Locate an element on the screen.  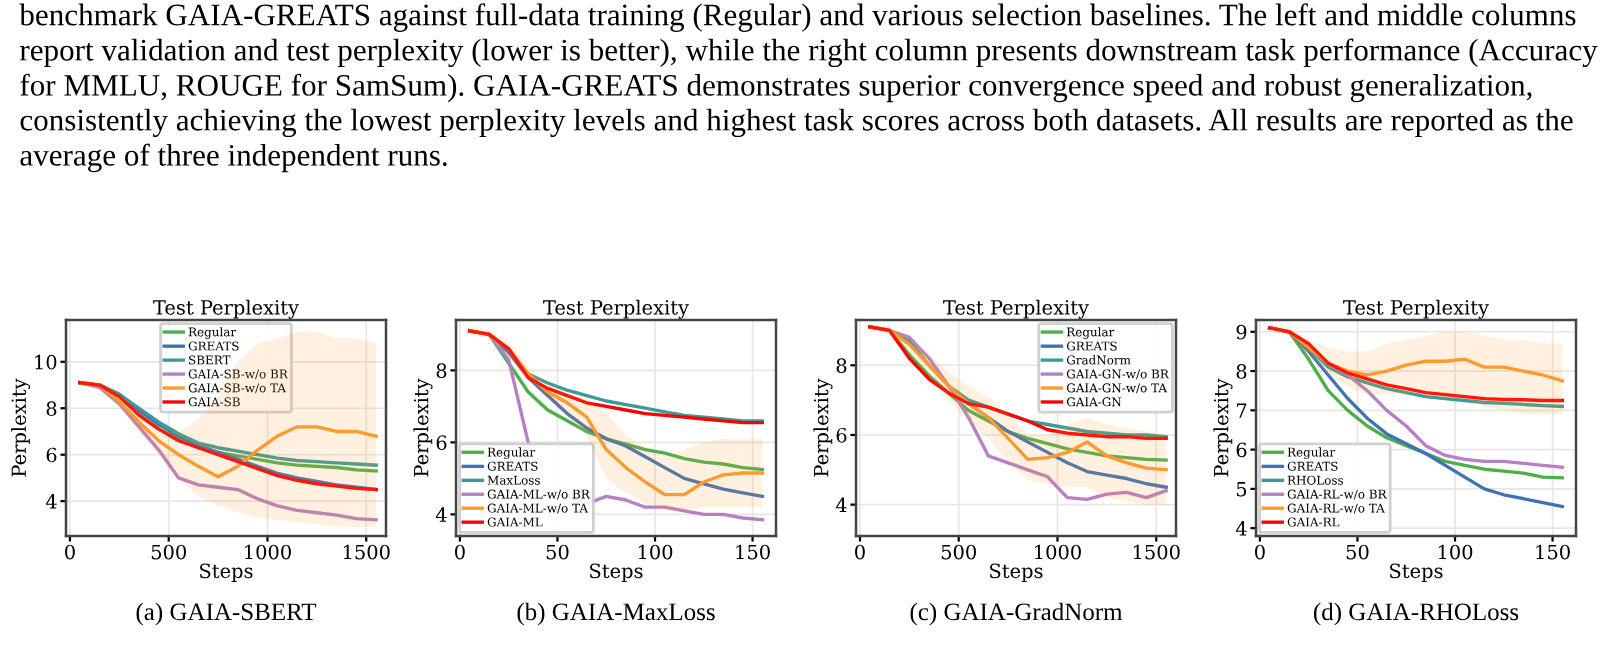
text: (b) GAIA-MaxLoss is located at coordinates (616, 614).